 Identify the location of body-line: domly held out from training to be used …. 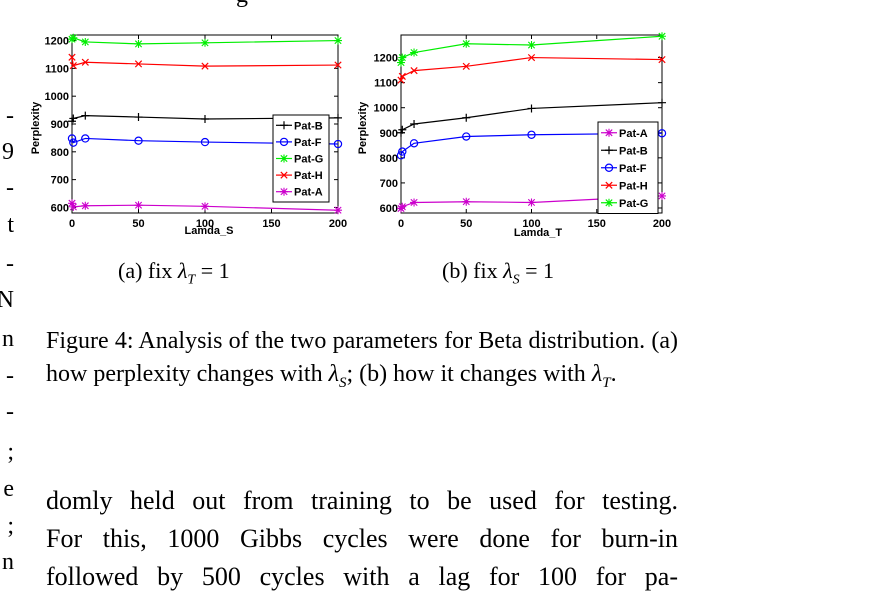
(362, 500).